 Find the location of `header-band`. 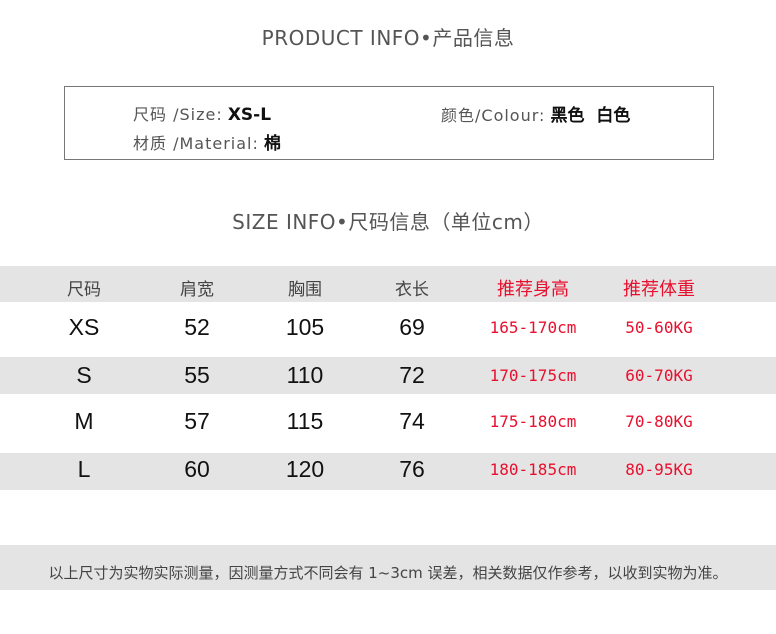

header-band is located at coordinates (388, 284).